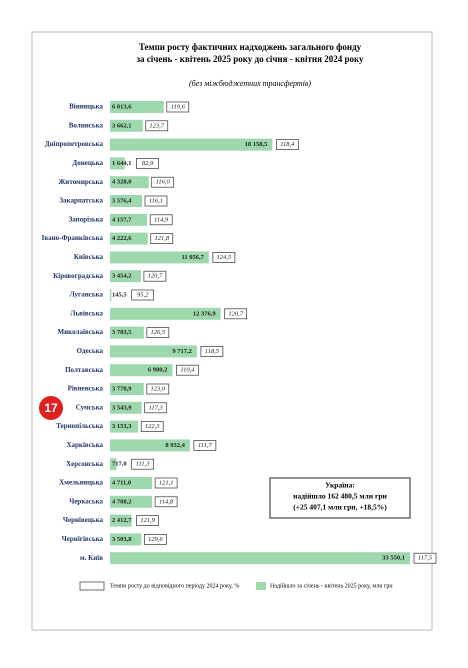 Image resolution: width=468 pixels, height=668 pixels. Describe the element at coordinates (122, 106) in the screenshot. I see `value-label: 6 013,6` at that location.